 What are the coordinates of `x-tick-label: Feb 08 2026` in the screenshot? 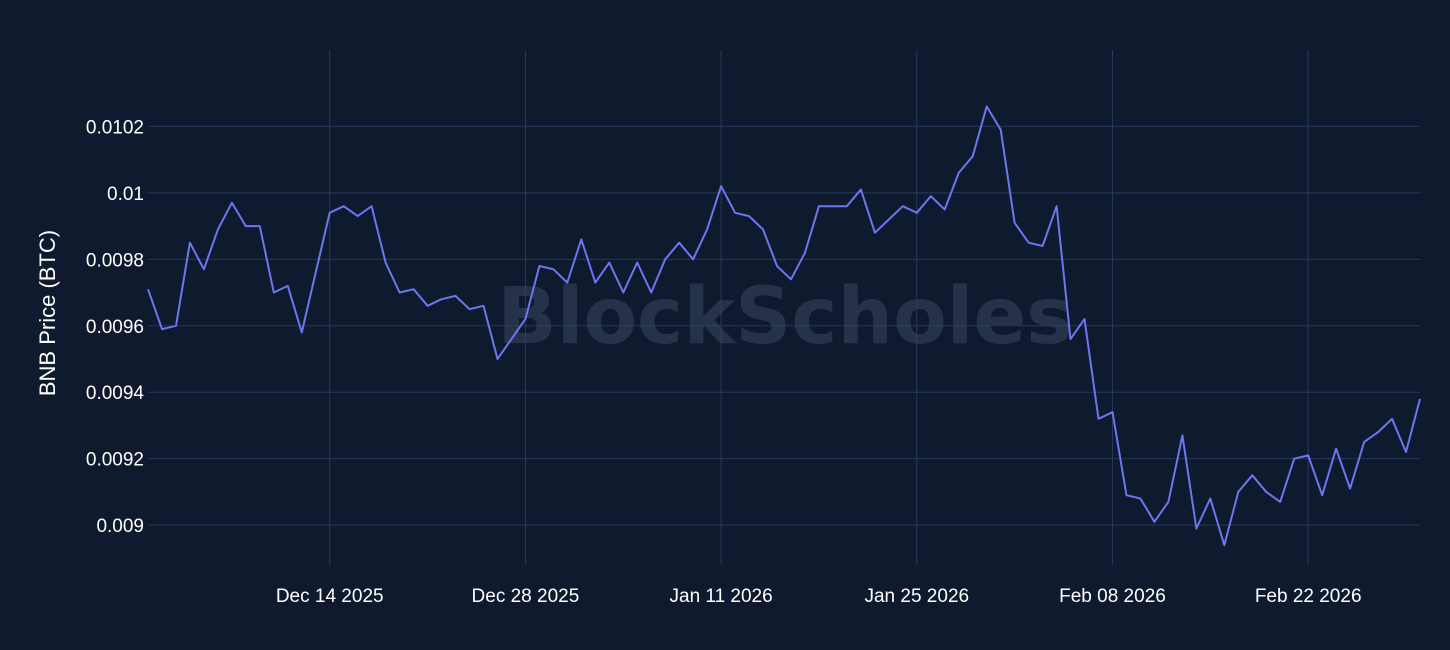 It's located at (1112, 596).